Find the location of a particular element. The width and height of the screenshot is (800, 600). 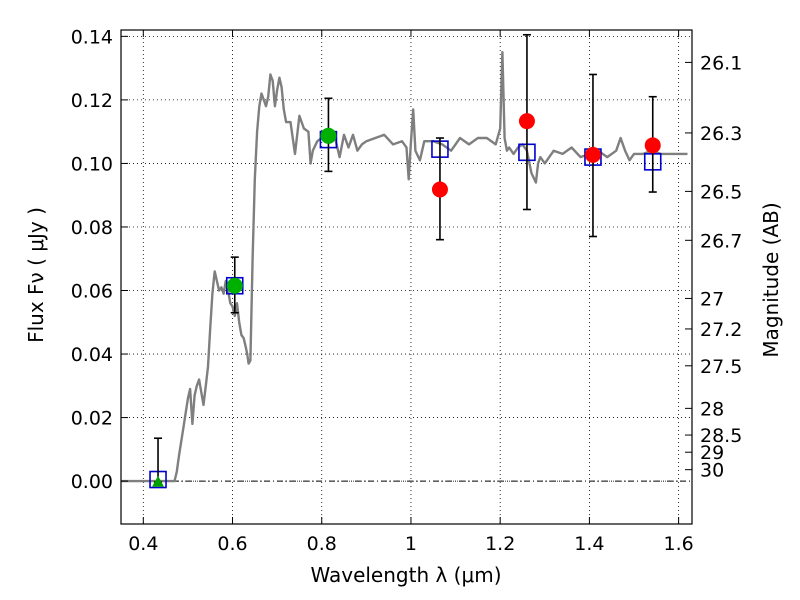

magnitude-tick-label: 26.7 is located at coordinates (721, 241).